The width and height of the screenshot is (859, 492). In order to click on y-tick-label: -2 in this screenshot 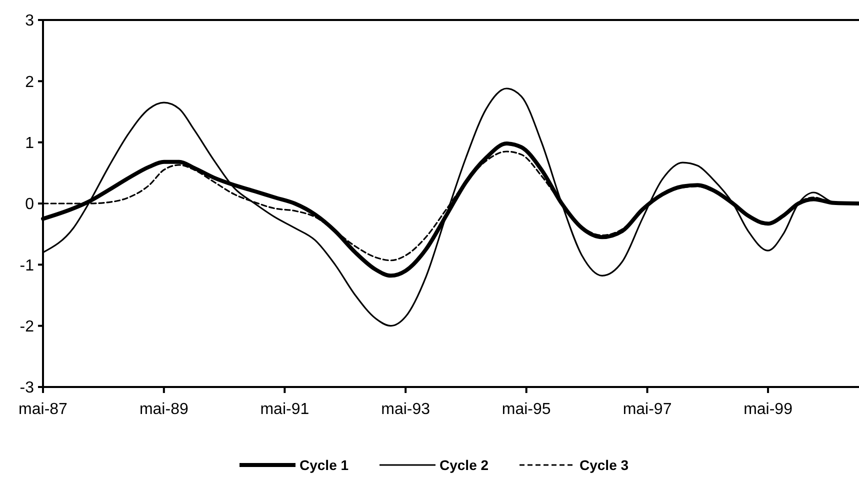, I will do `click(27, 327)`.